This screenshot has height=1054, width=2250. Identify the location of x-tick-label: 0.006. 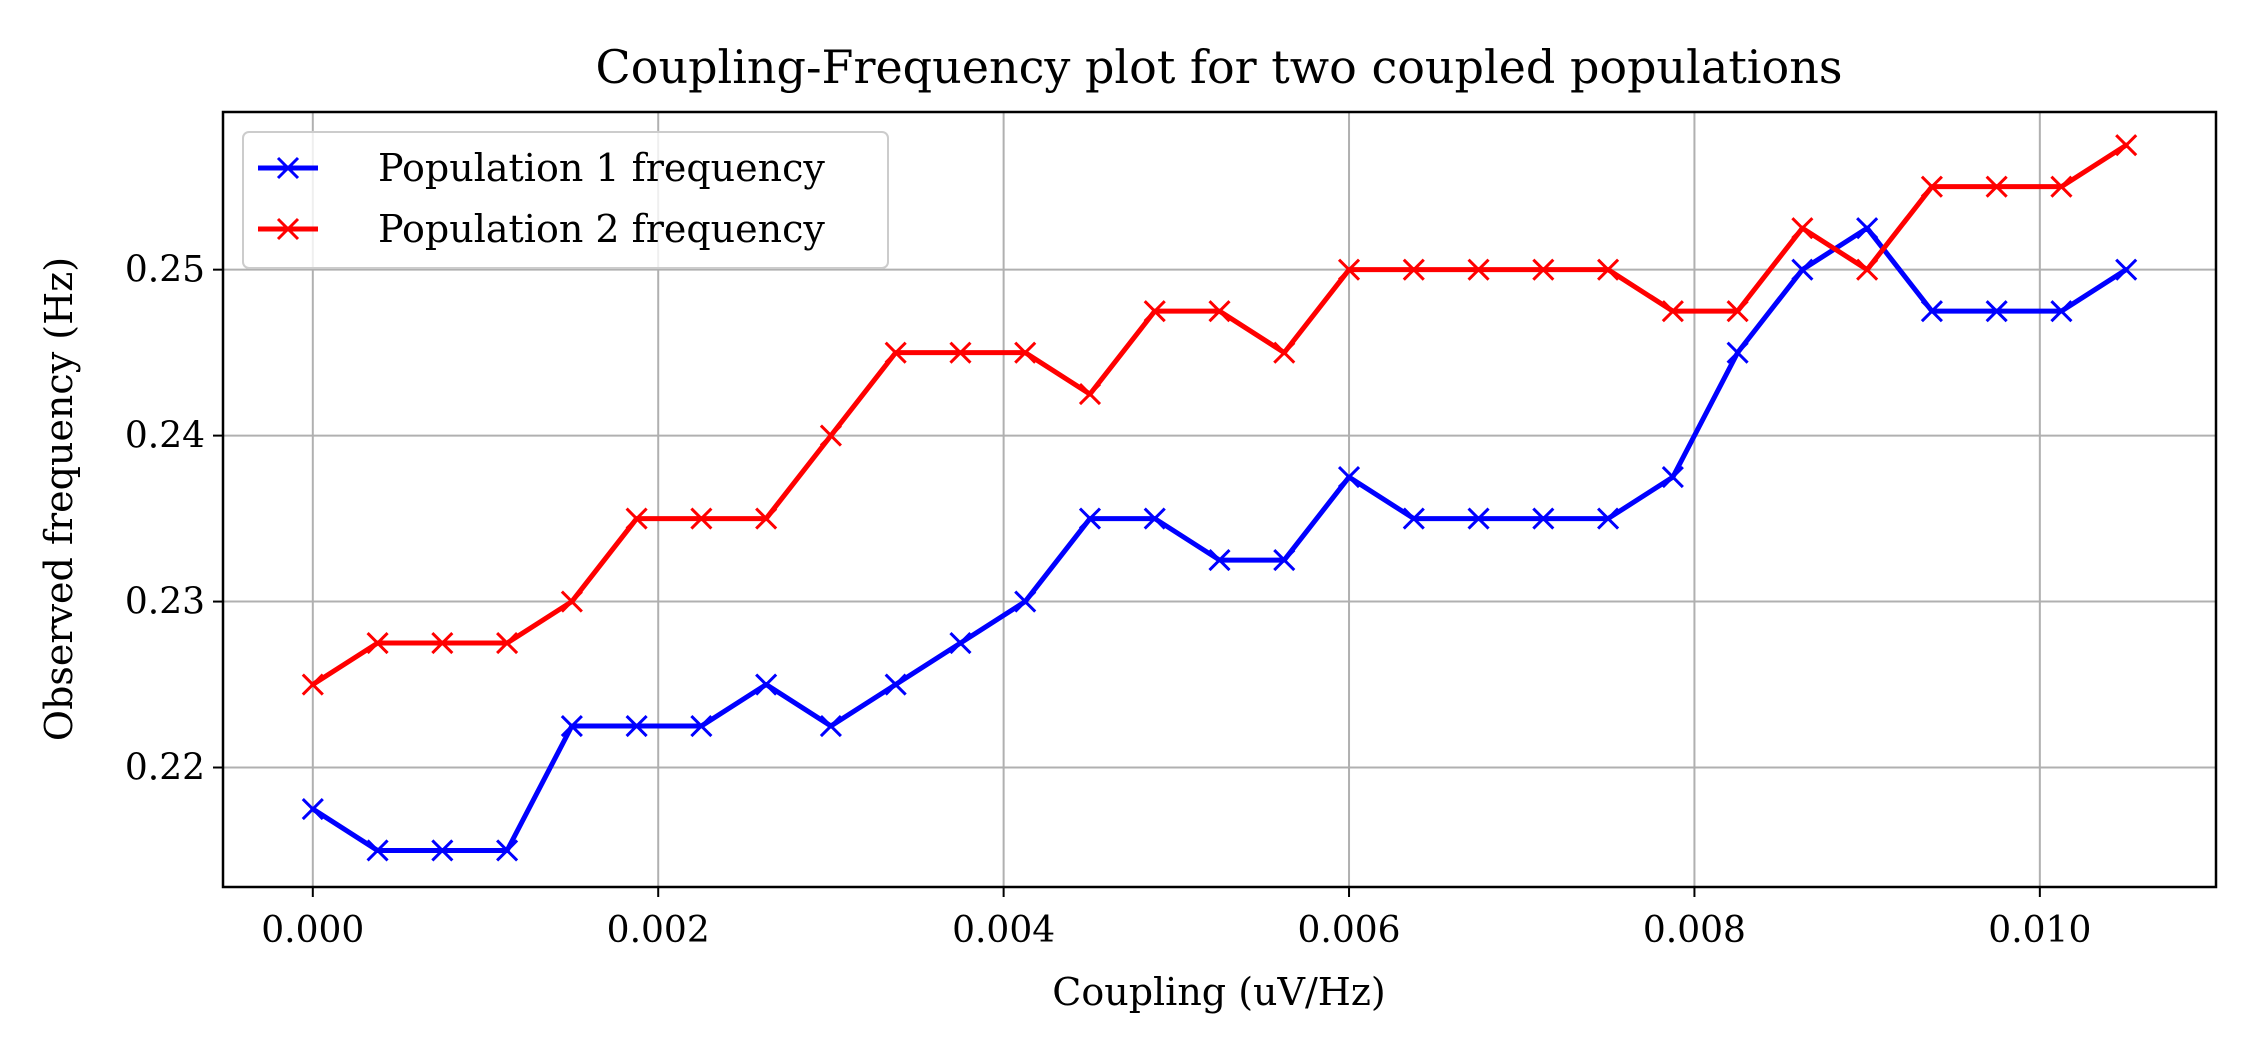
(1348, 930).